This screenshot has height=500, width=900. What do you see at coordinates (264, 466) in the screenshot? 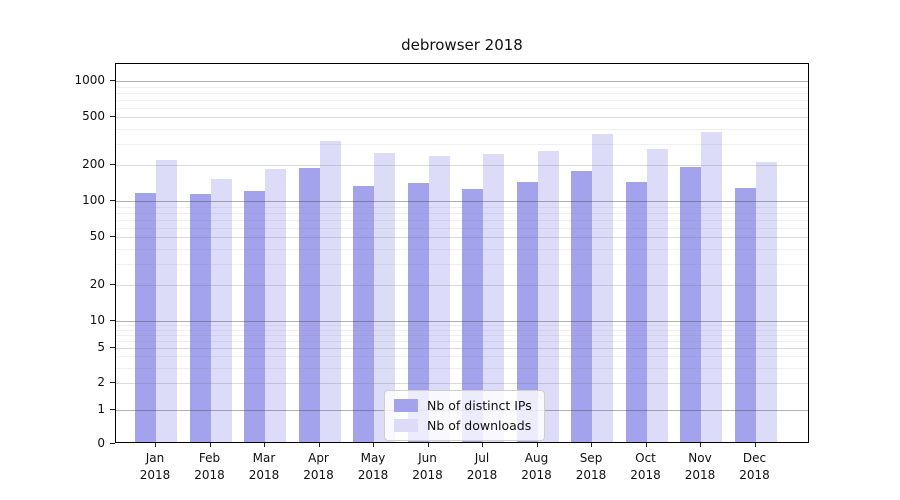
I see `x-tick-label-mar: Mar 2018` at bounding box center [264, 466].